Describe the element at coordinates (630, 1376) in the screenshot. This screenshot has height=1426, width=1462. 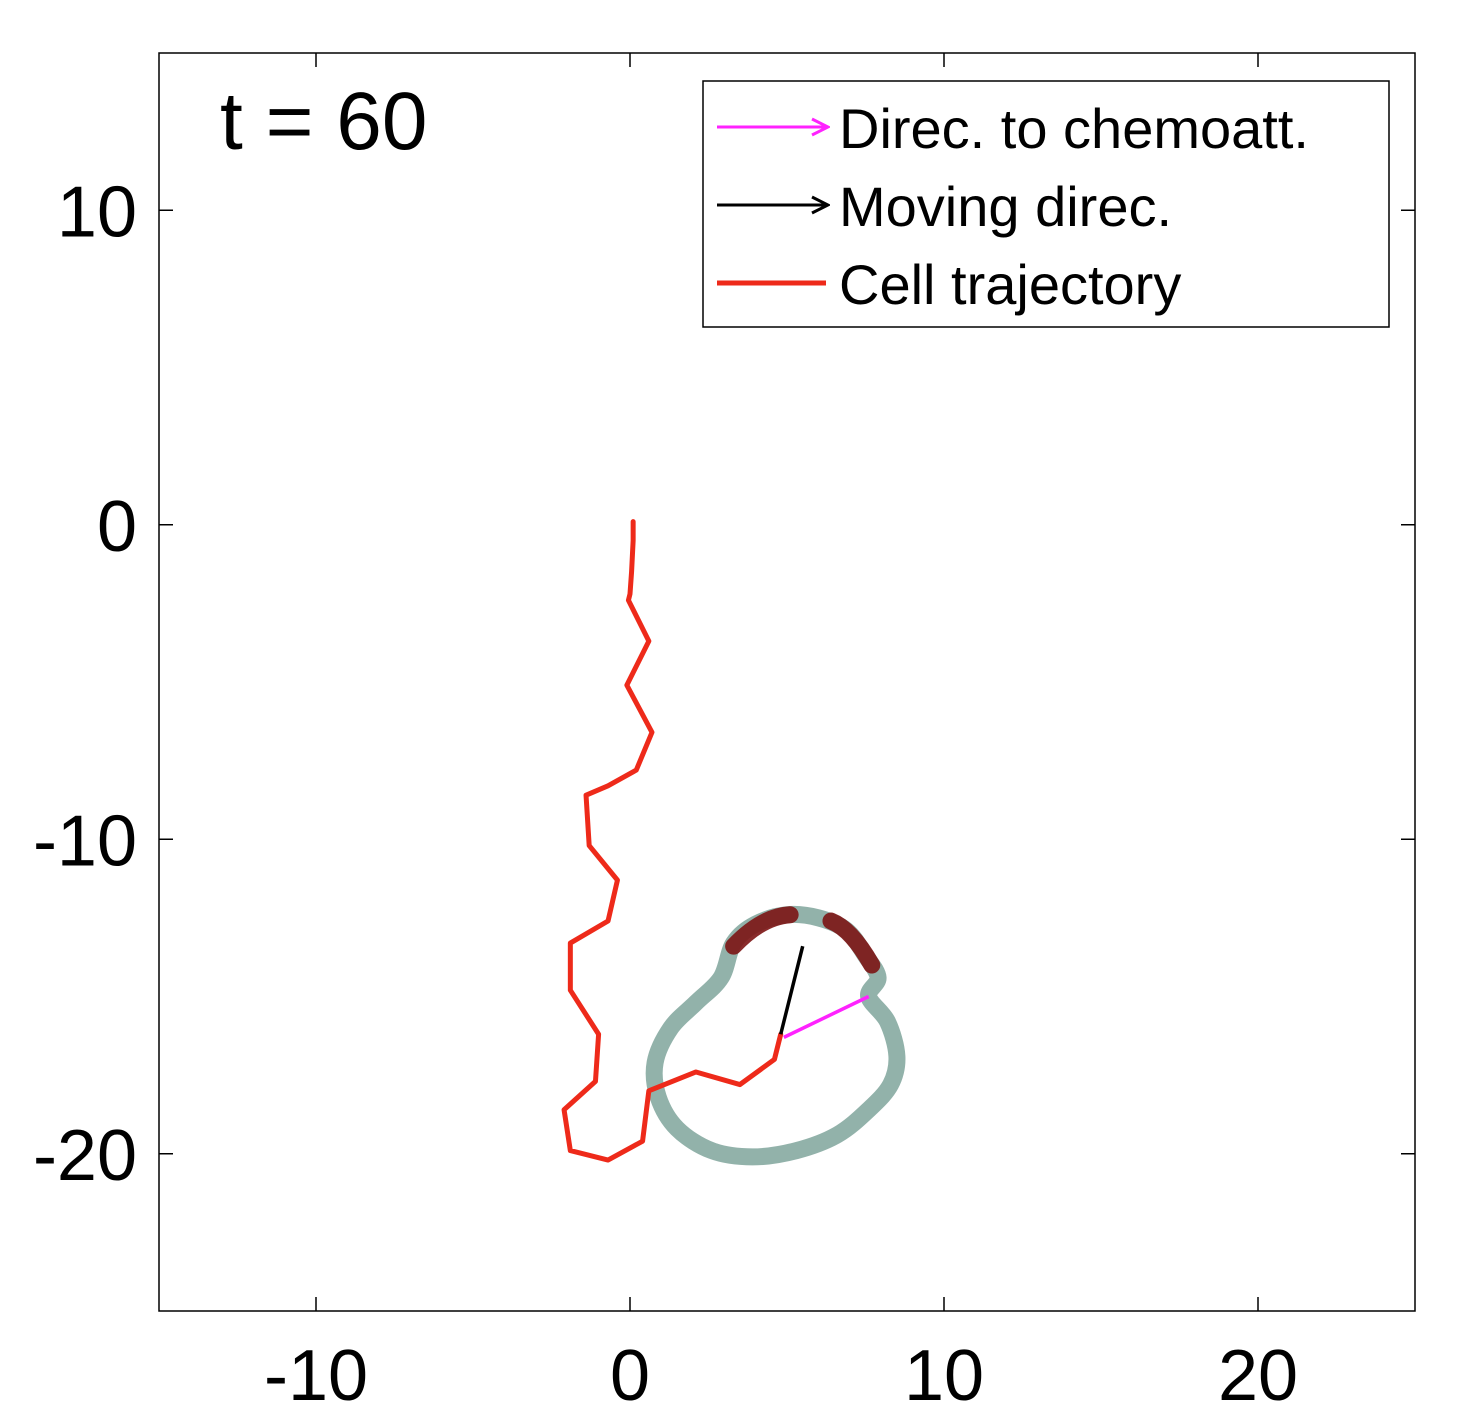
I see `x-tick-label: 0` at that location.